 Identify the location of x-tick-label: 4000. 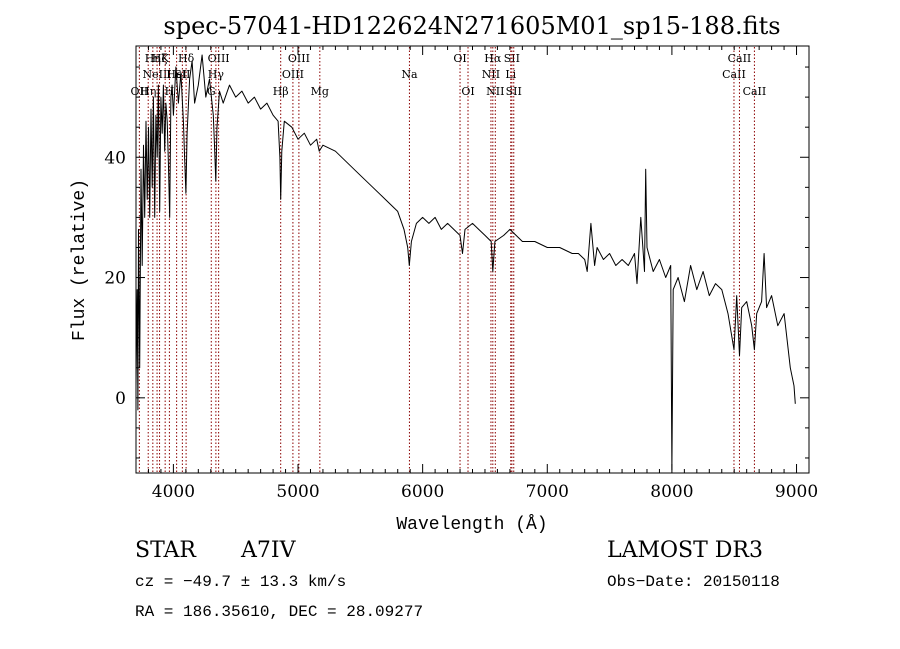
(173, 492).